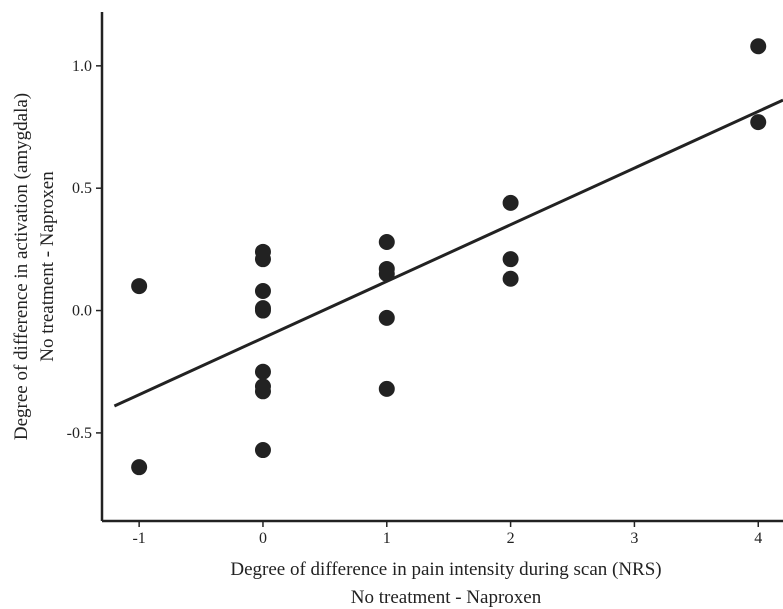  Describe the element at coordinates (511, 538) in the screenshot. I see `x-tick-label: 2` at that location.